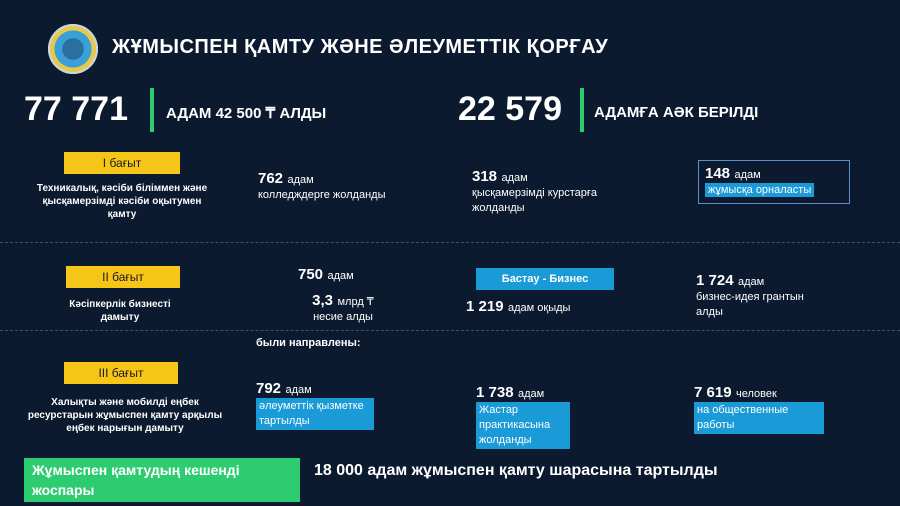 The height and width of the screenshot is (506, 900). I want to click on metric-highlight: Жастар практикасына жолданды, so click(523, 425).